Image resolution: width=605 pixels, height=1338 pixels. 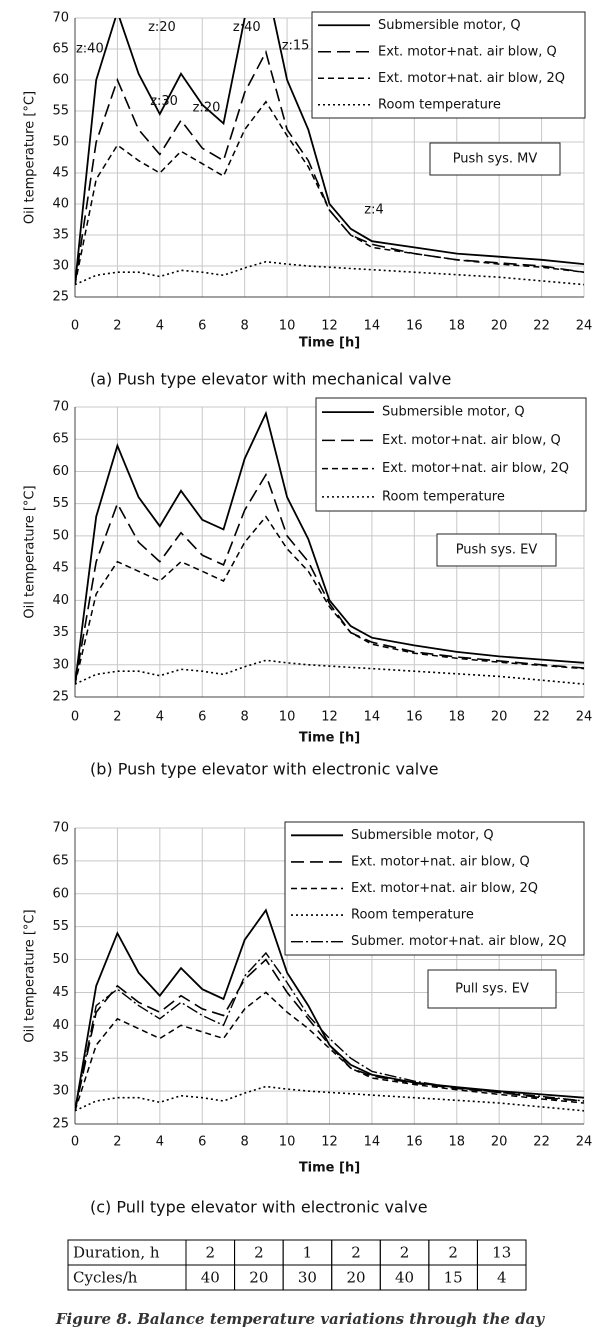 What do you see at coordinates (116, 1253) in the screenshot?
I see `table-text: Duration, h` at bounding box center [116, 1253].